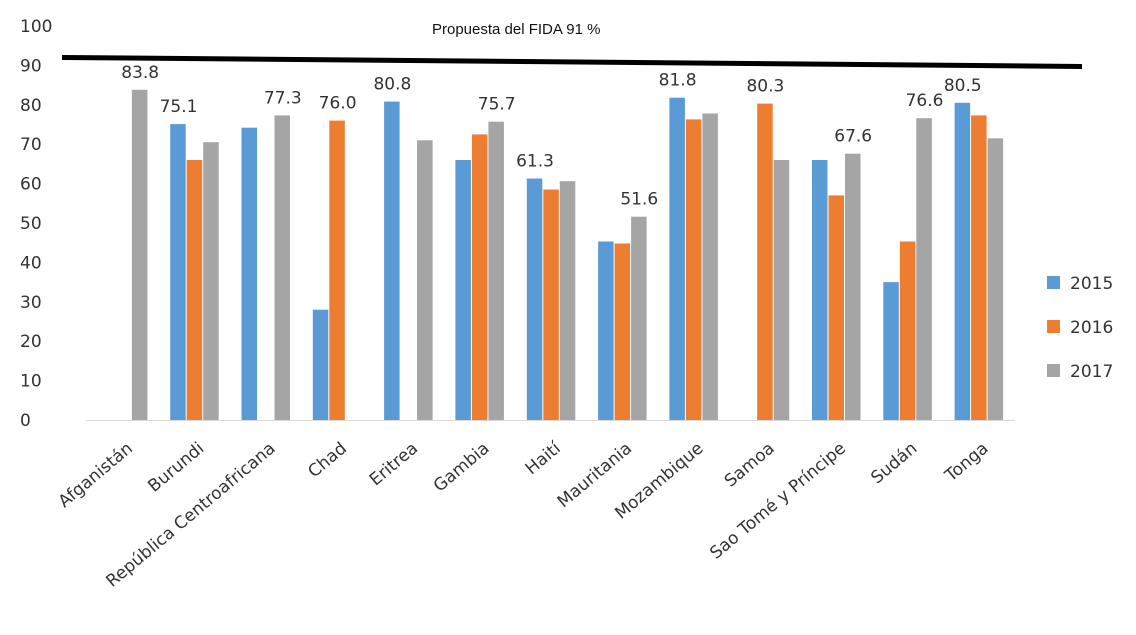  I want to click on data-label-chad: 76.0, so click(338, 104).